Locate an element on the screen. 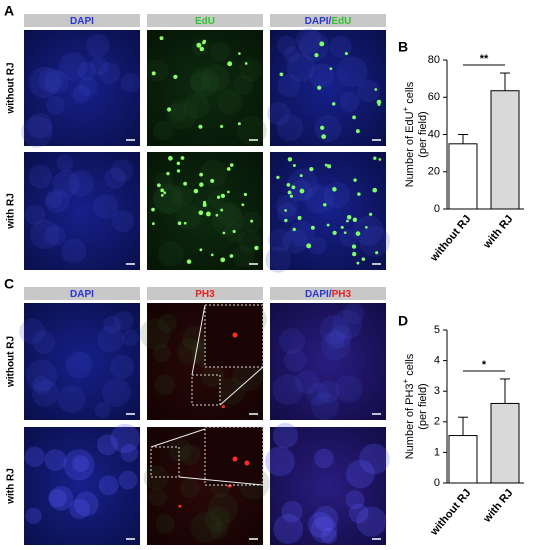 This screenshot has height=550, width=533. zoom-line is located at coordinates (221, 481).